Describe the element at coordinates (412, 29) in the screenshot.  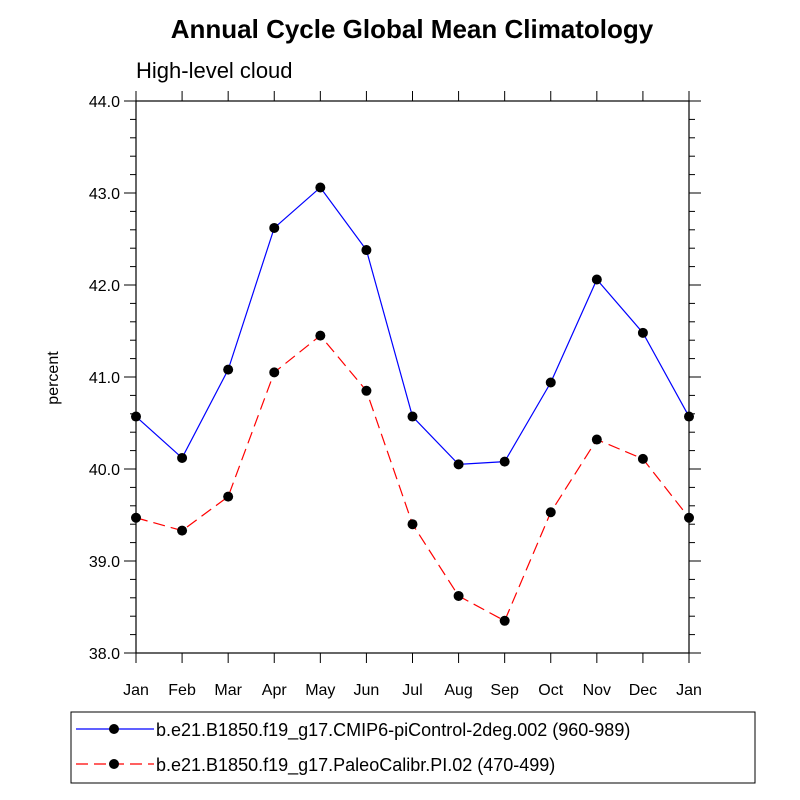
I see `chart-title: Annual Cycle Global Mean Climatology` at that location.